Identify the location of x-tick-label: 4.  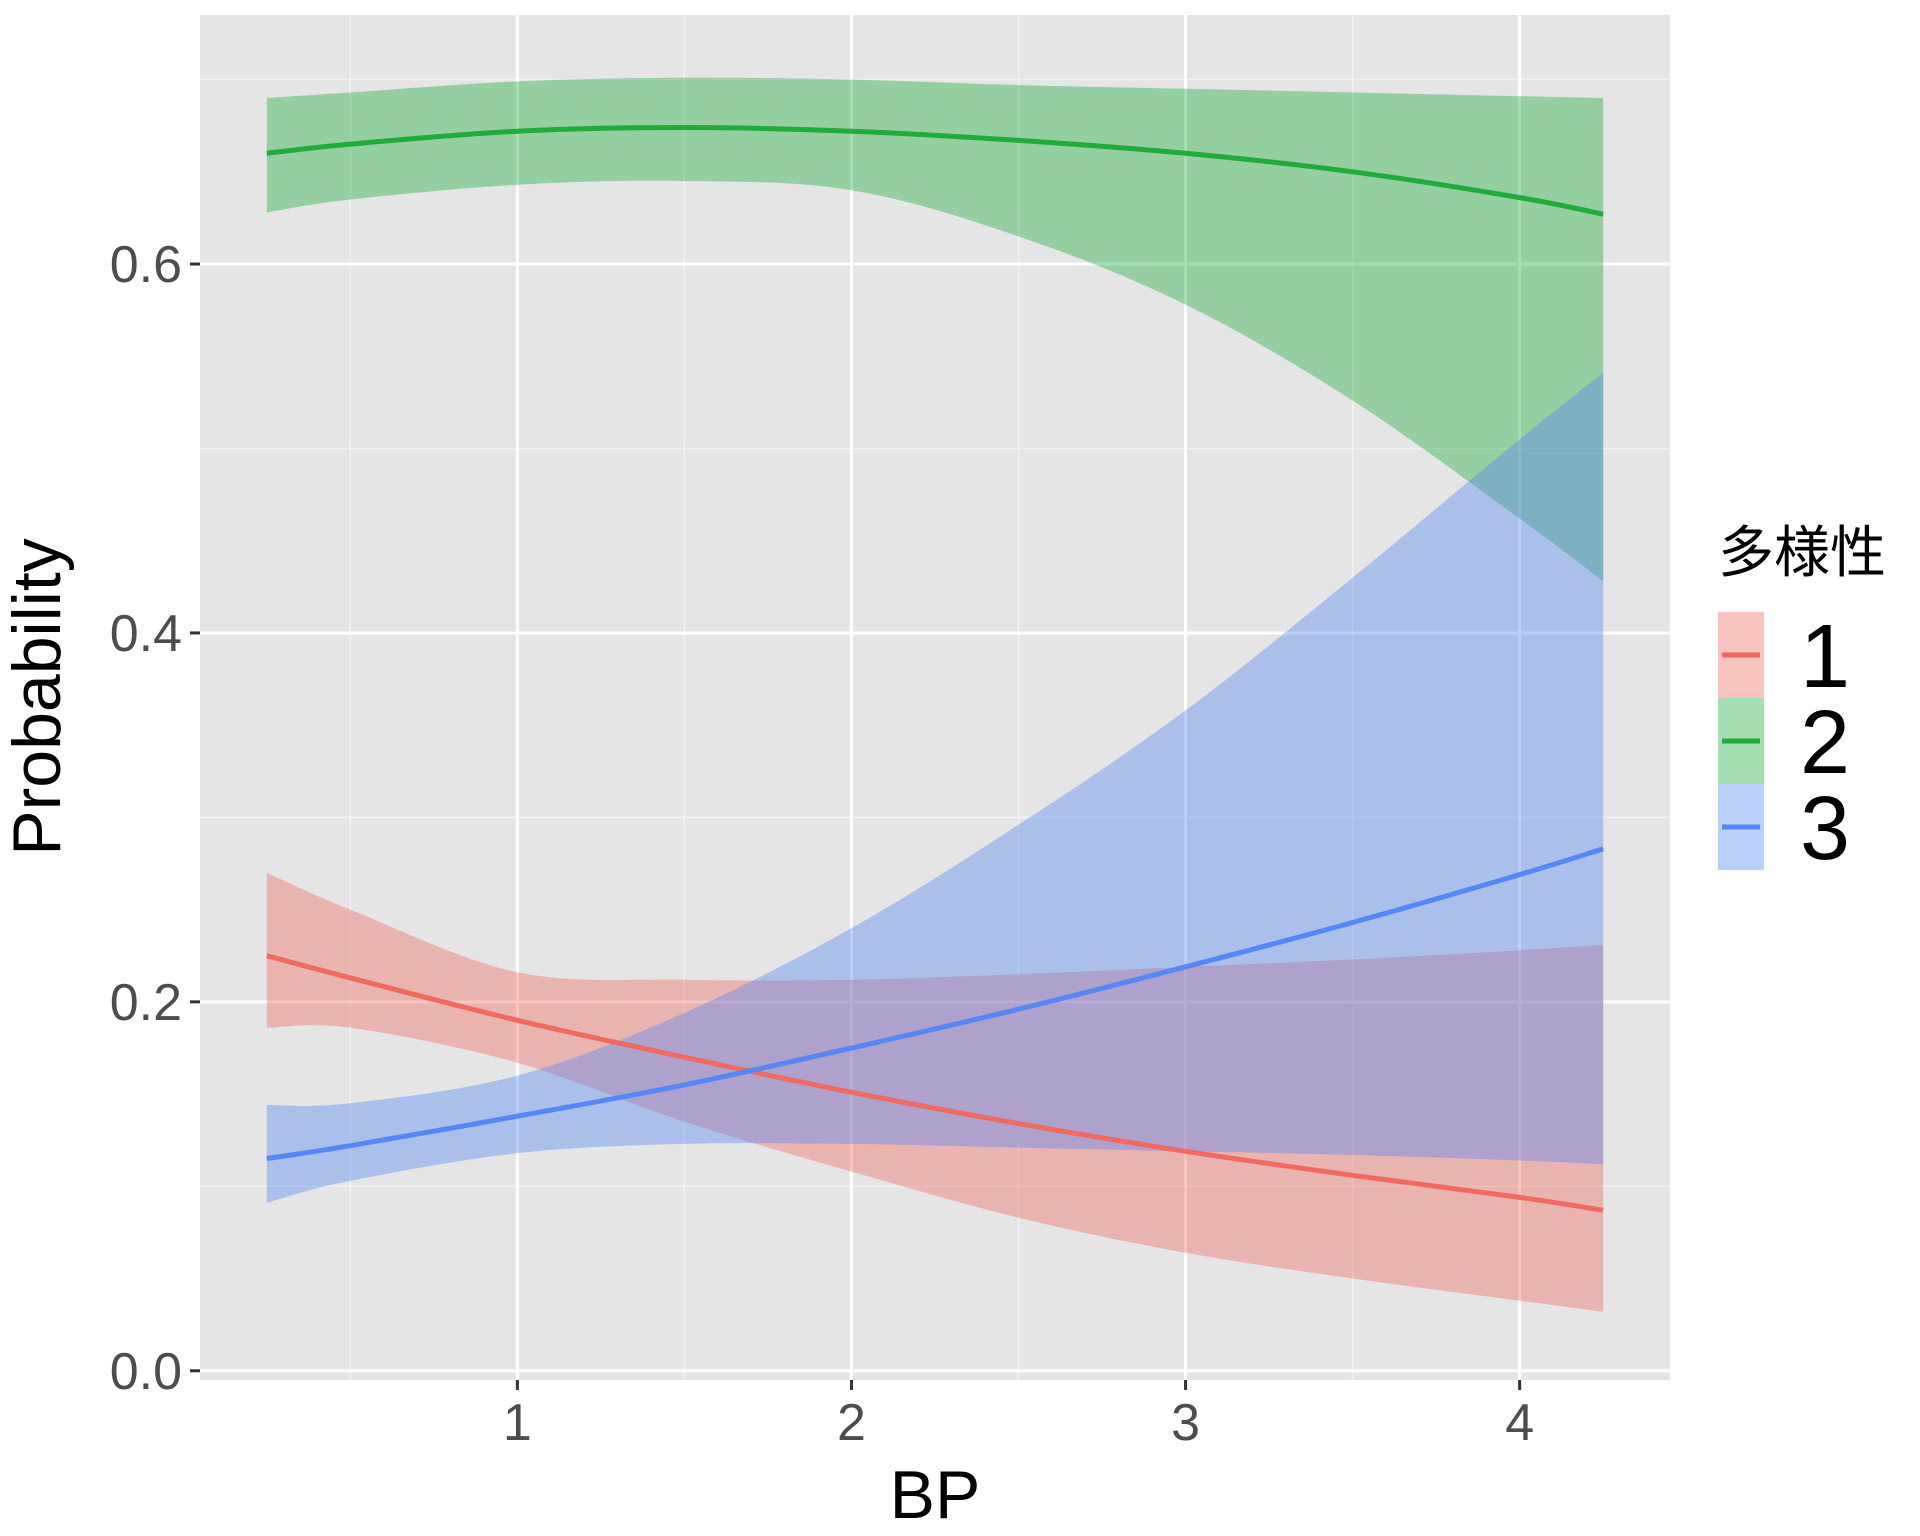
(1519, 1423).